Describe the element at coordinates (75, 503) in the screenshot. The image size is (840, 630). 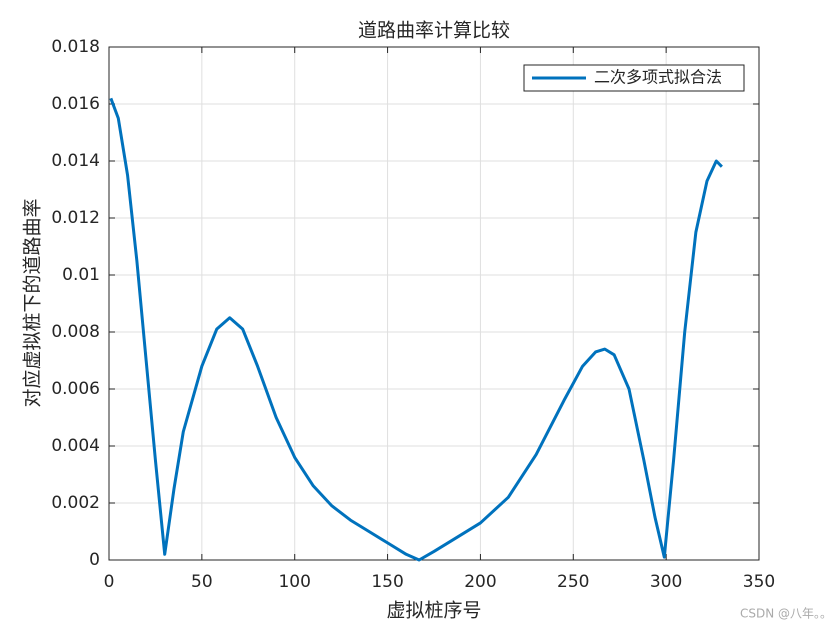
I see `y-tick-label: 0.002` at that location.